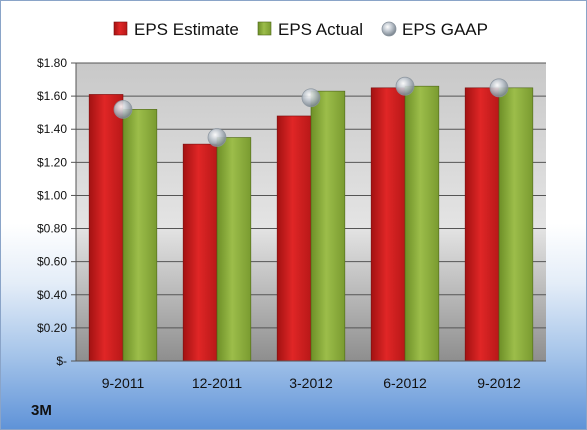  I want to click on legend-swatch-eps-estimate, so click(120, 28).